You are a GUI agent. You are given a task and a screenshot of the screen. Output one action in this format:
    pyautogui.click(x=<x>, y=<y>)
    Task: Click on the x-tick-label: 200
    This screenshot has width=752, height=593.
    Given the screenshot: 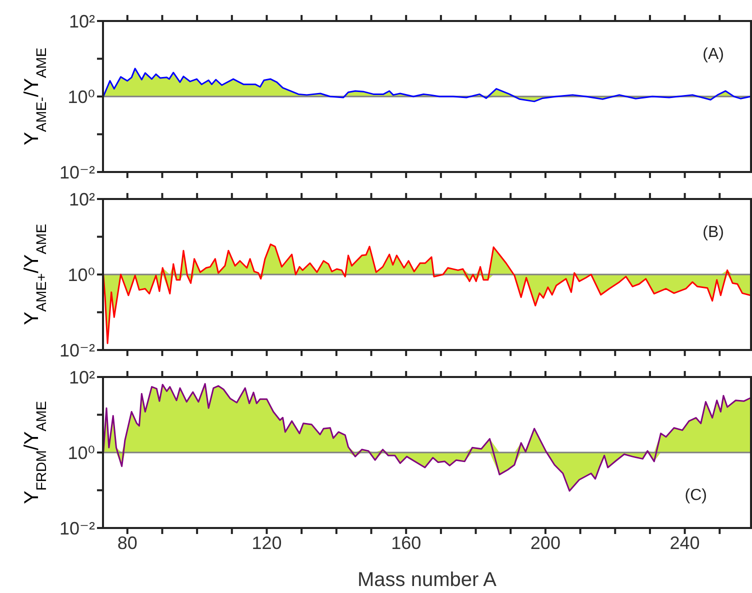 What is the action you would take?
    pyautogui.click(x=545, y=542)
    